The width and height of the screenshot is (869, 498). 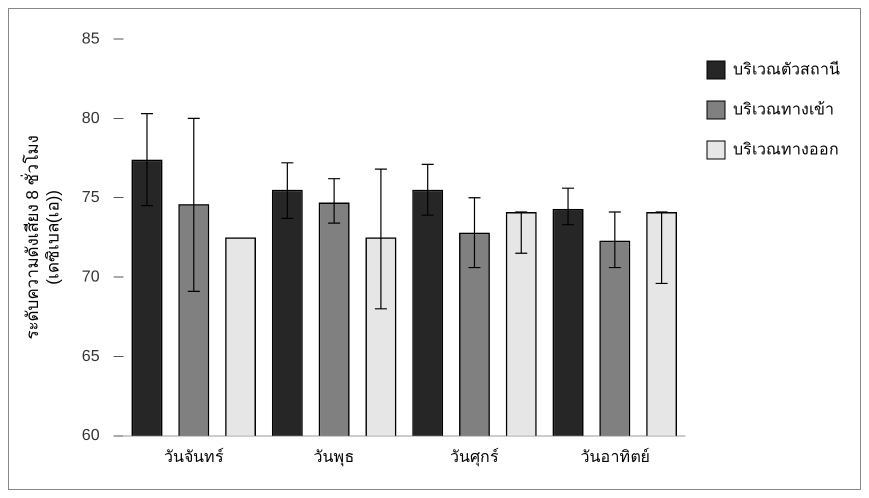 What do you see at coordinates (786, 149) in the screenshot?
I see `legend-label: บริเวณทางออก` at bounding box center [786, 149].